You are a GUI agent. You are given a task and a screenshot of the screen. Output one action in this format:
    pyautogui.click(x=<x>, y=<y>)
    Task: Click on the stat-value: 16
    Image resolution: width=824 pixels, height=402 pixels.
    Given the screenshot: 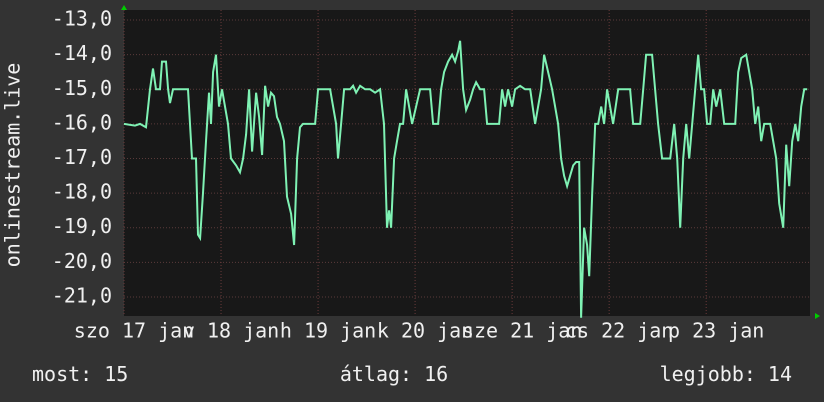 What is the action you would take?
    pyautogui.click(x=436, y=374)
    